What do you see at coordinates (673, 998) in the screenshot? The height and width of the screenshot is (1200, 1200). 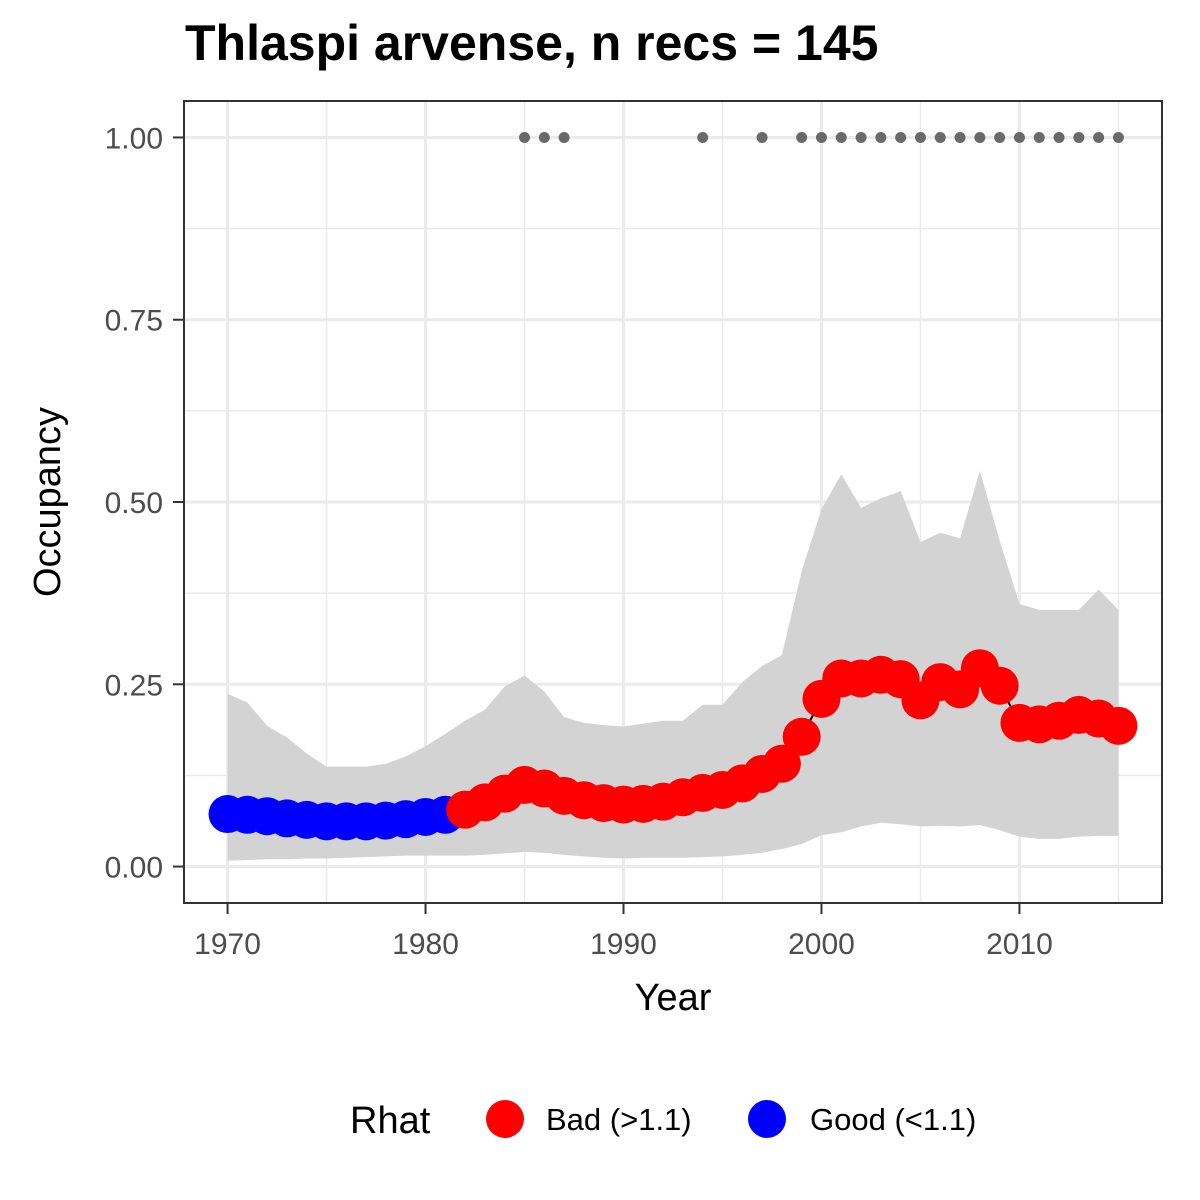 I see `x-axis-title: Year` at bounding box center [673, 998].